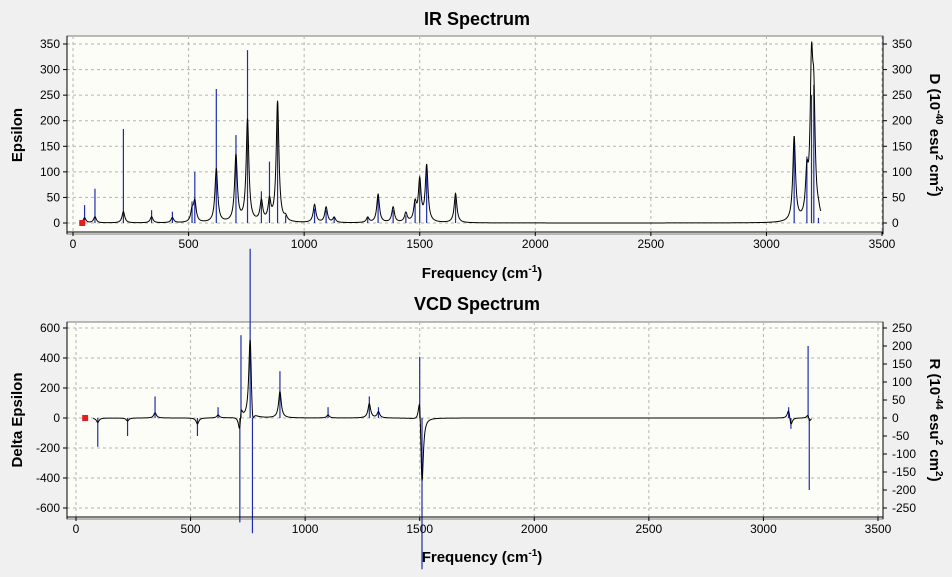 This screenshot has width=952, height=577. What do you see at coordinates (878, 529) in the screenshot?
I see `vcd-x-tick-label: 3500` at bounding box center [878, 529].